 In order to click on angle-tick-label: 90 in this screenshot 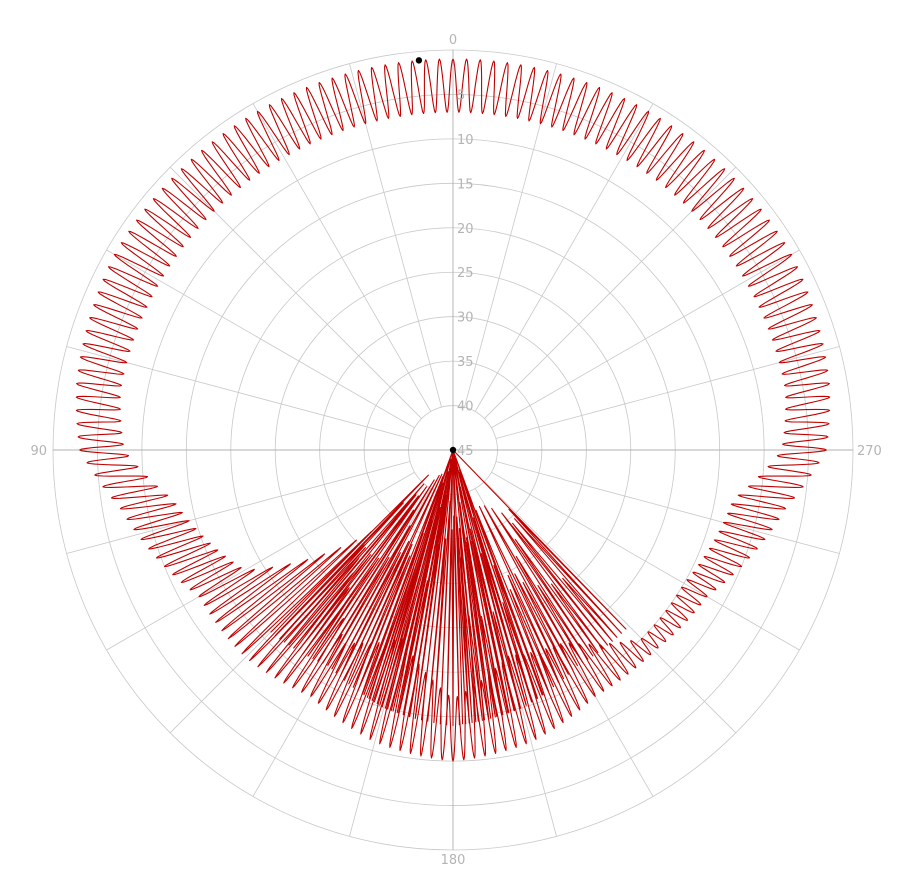, I will do `click(38, 451)`.